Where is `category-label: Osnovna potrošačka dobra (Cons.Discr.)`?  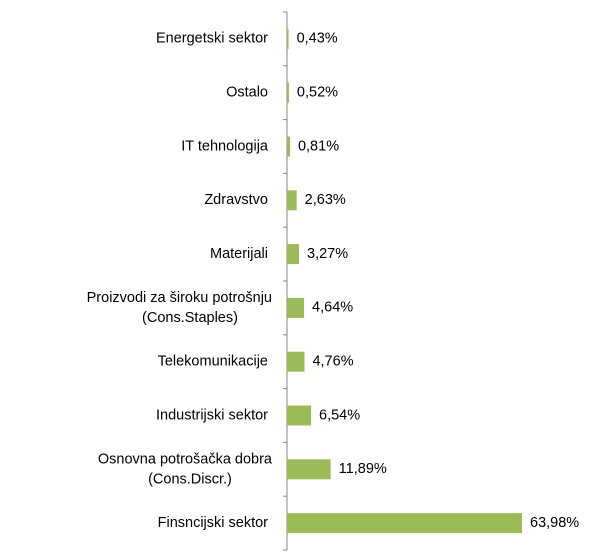 category-label: Osnovna potrošačka dobra (Cons.Discr.) is located at coordinates (185, 469).